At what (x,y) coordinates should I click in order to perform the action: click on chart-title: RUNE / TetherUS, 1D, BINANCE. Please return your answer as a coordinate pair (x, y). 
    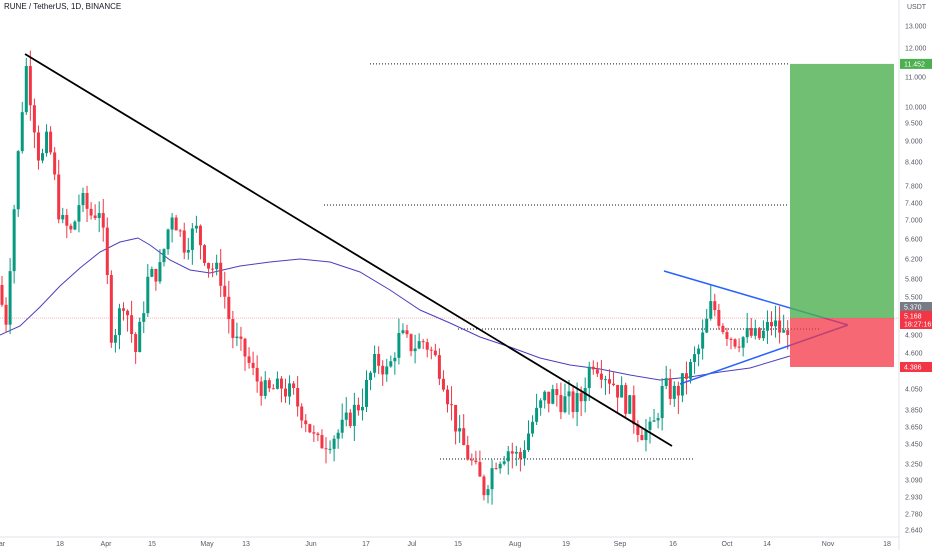
    Looking at the image, I should click on (62, 6).